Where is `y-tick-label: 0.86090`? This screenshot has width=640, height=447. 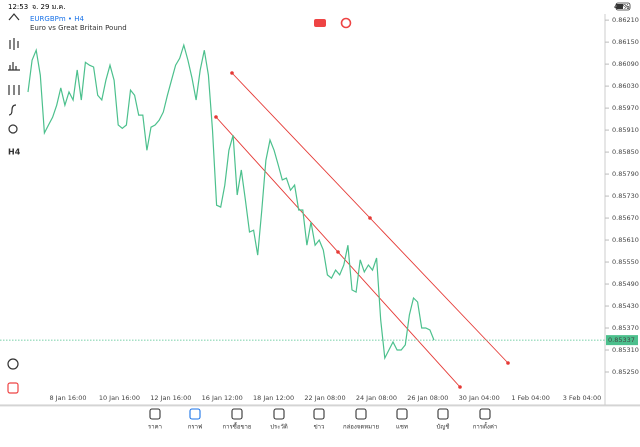
y-tick-label: 0.86090 is located at coordinates (625, 64).